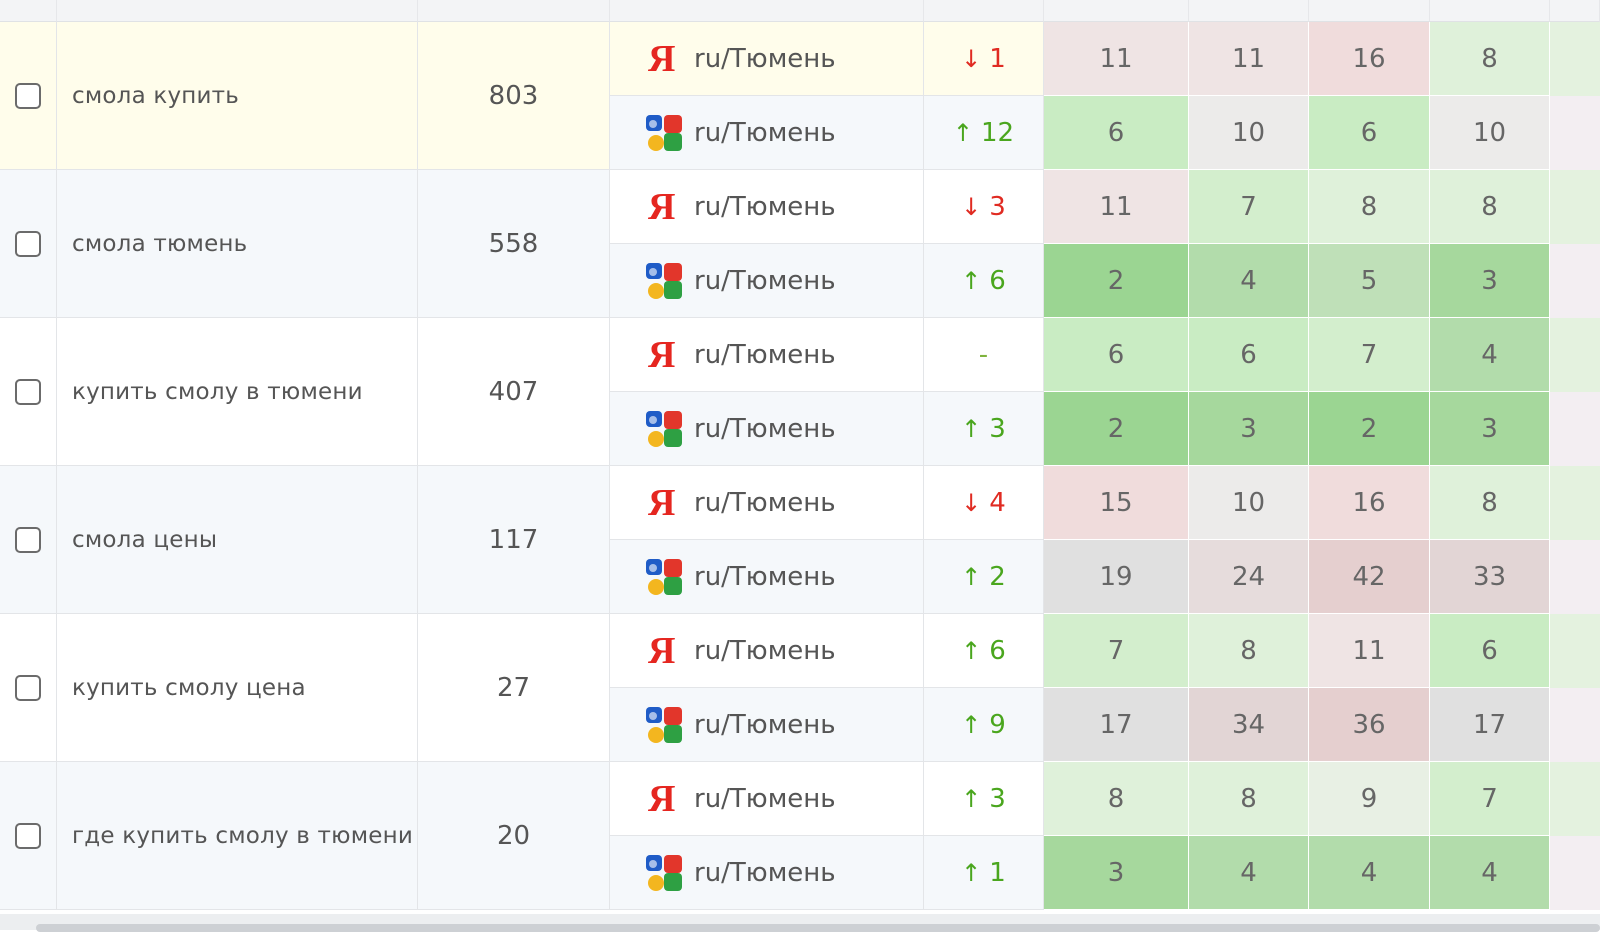  Describe the element at coordinates (514, 392) in the screenshot. I see `search-volume-cell: 407` at that location.